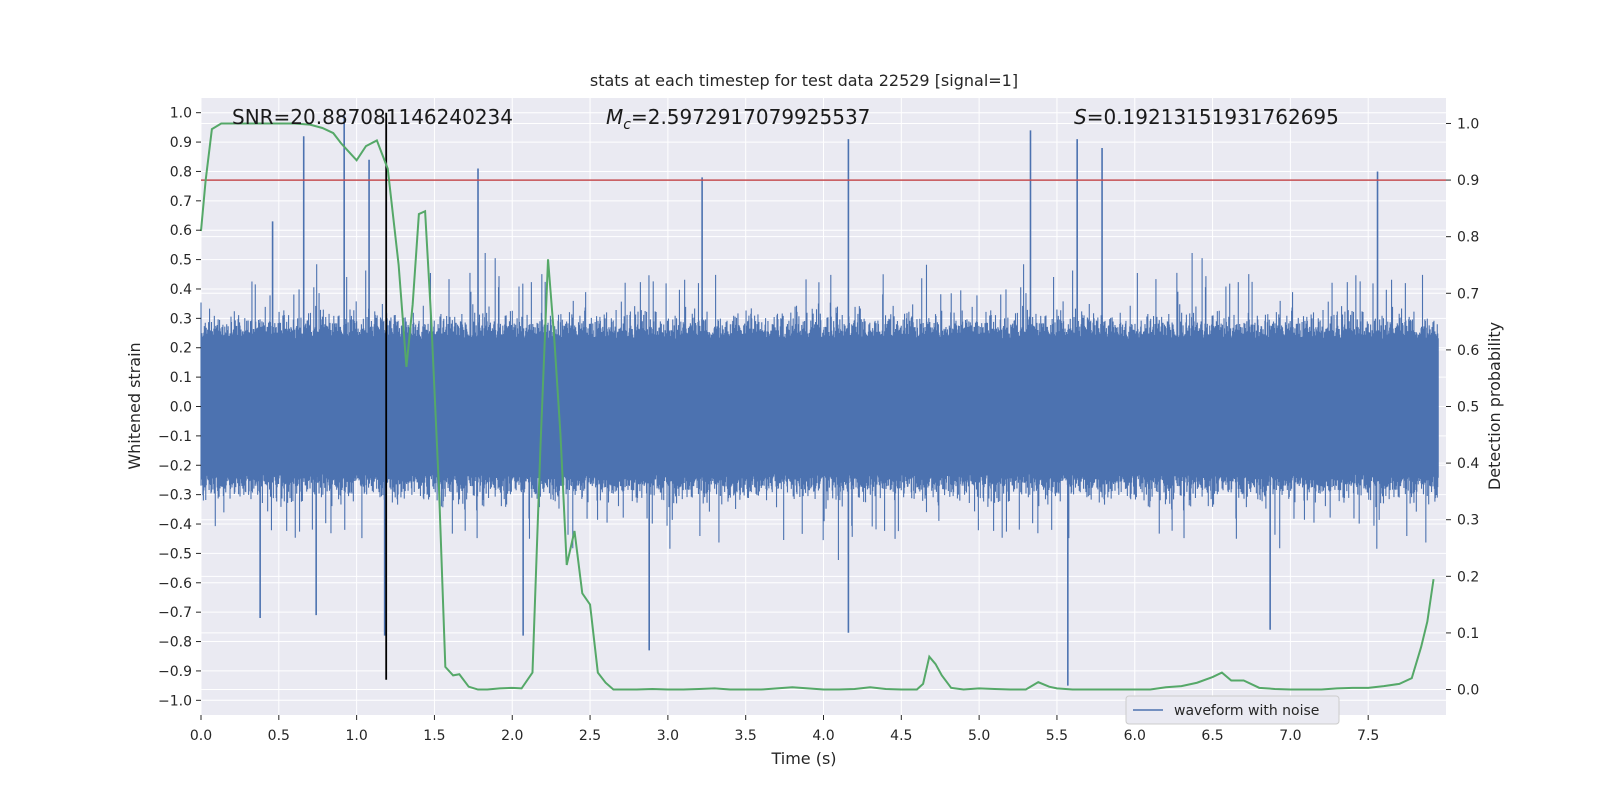 The height and width of the screenshot is (800, 1600). Describe the element at coordinates (901, 736) in the screenshot. I see `x-tick-label: 4.5` at that location.